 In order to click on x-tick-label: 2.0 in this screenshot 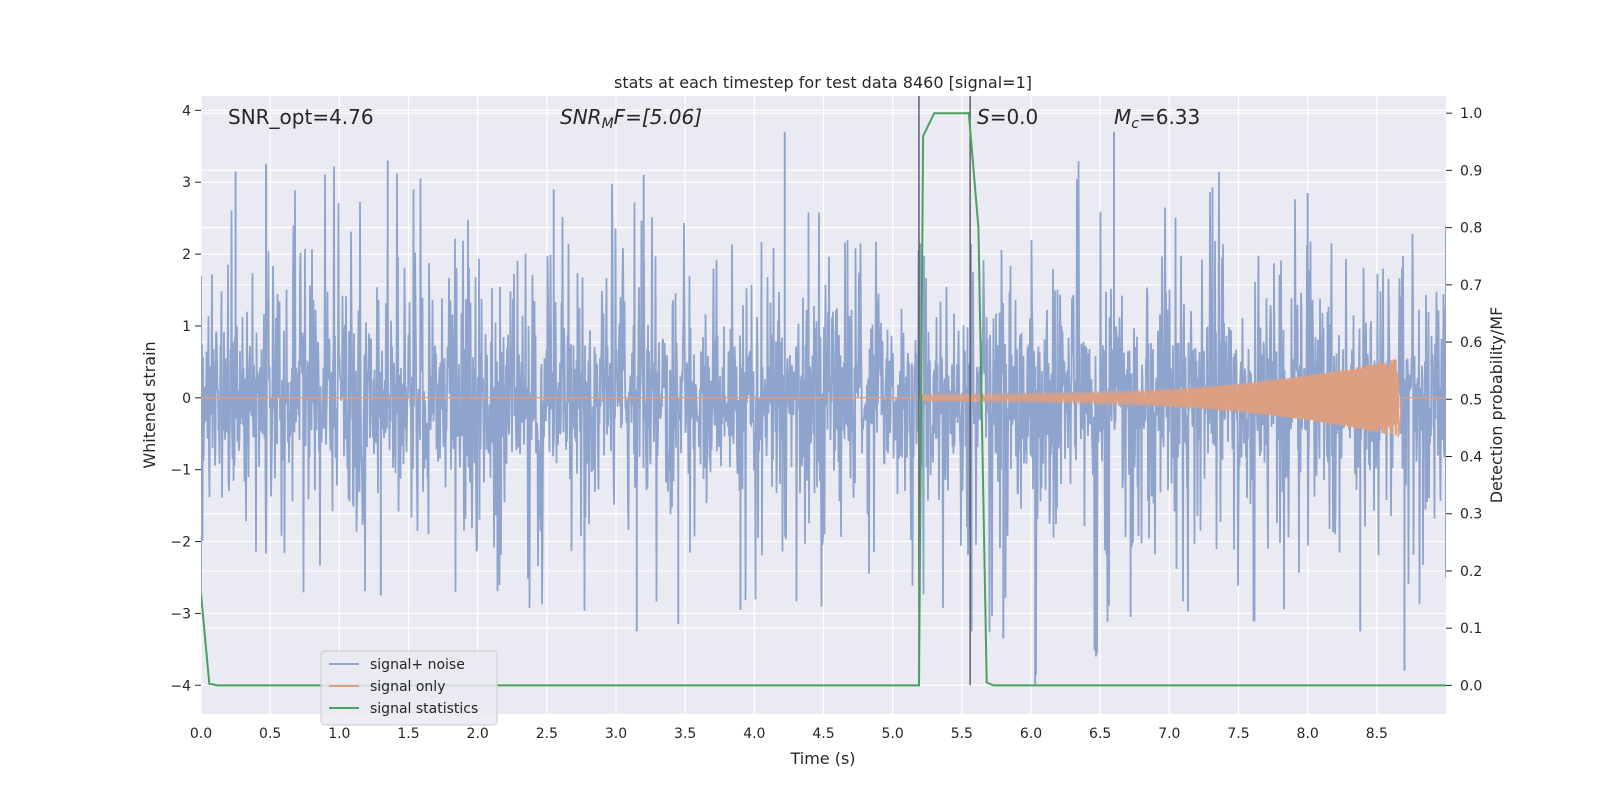, I will do `click(478, 734)`.